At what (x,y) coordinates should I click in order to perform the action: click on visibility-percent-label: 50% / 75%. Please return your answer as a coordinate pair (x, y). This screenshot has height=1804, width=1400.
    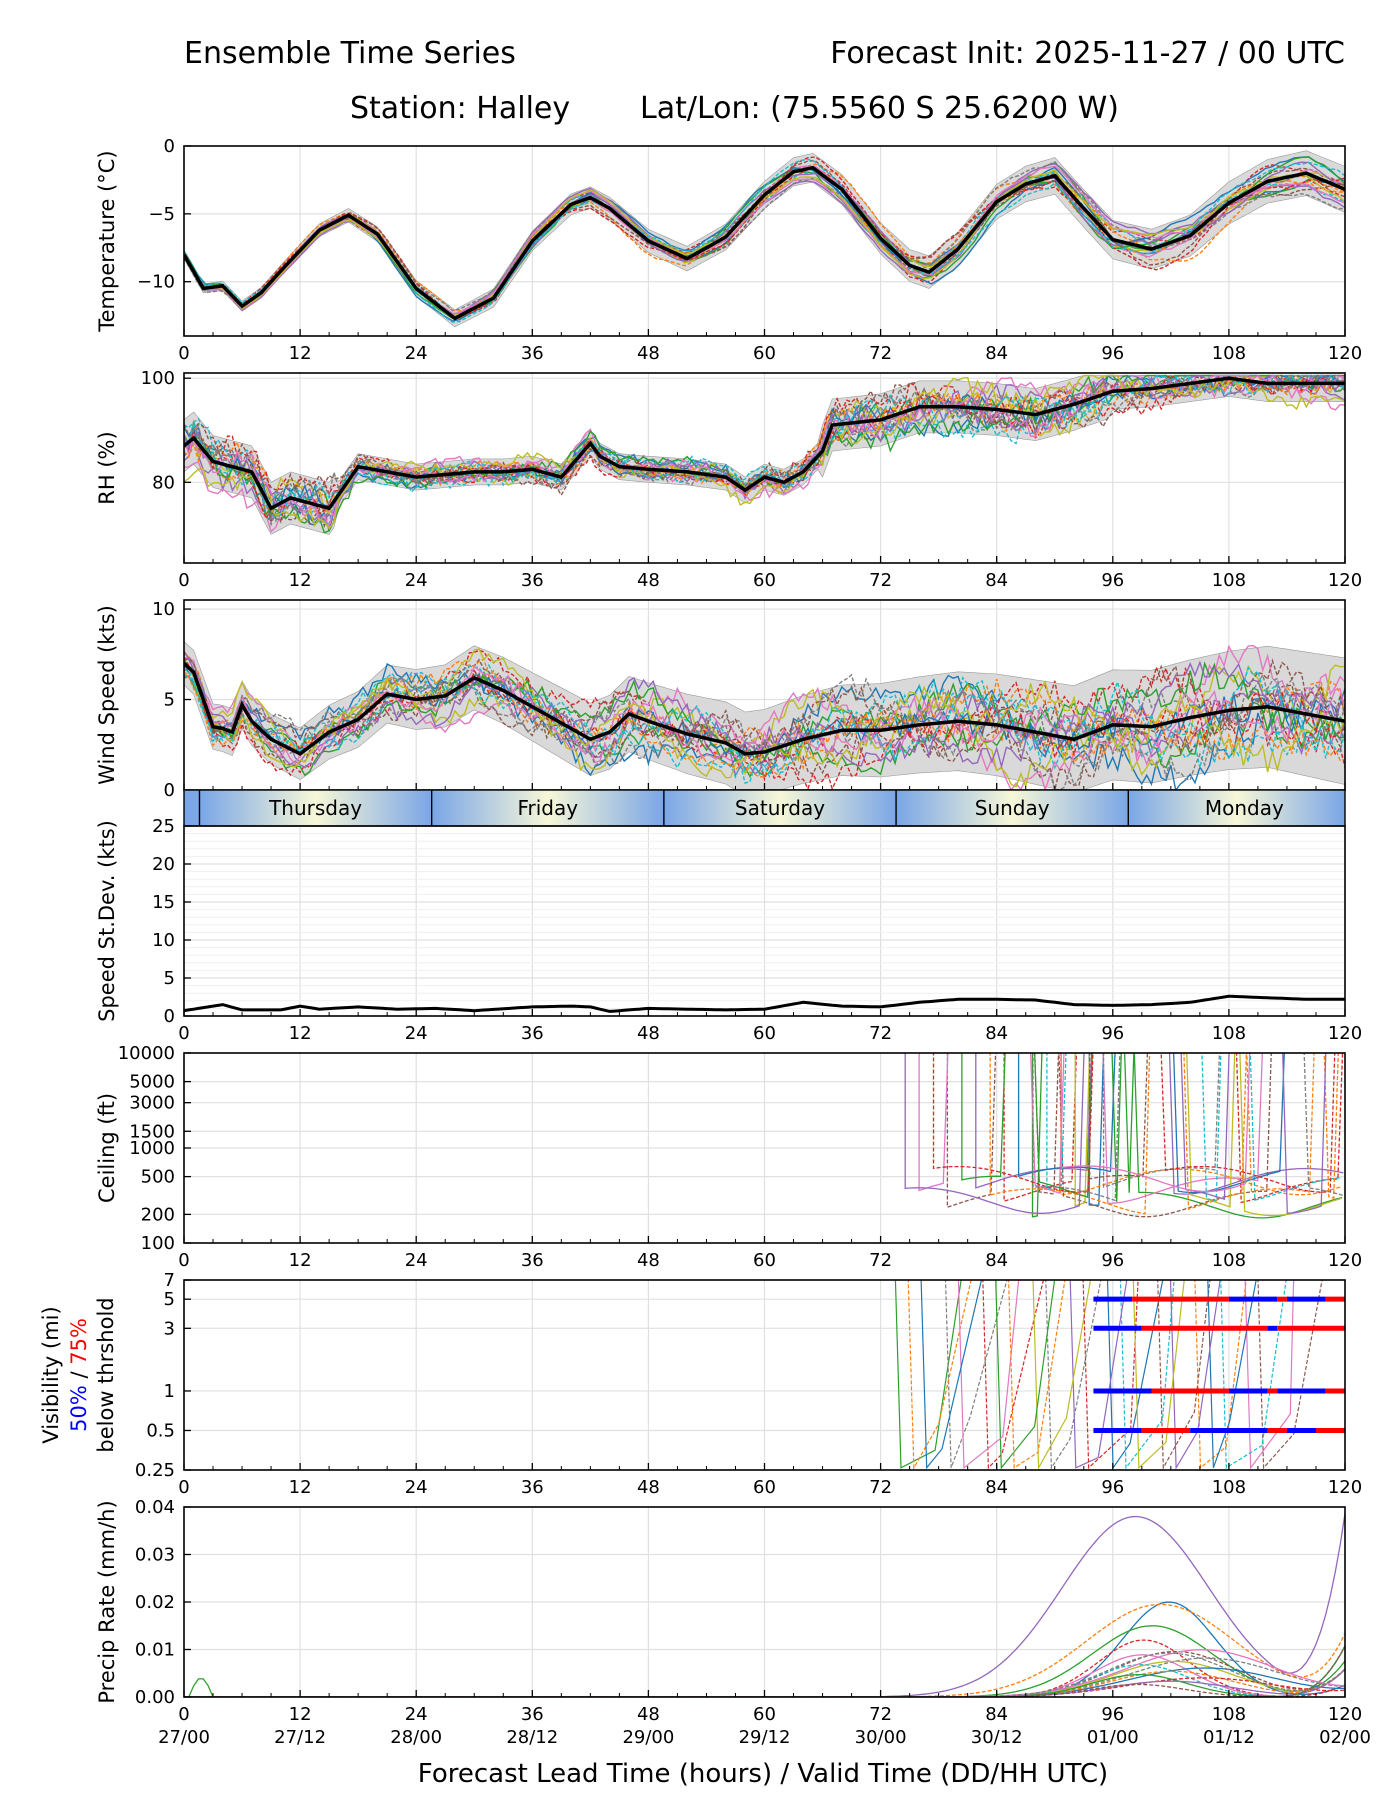
    Looking at the image, I should click on (79, 1375).